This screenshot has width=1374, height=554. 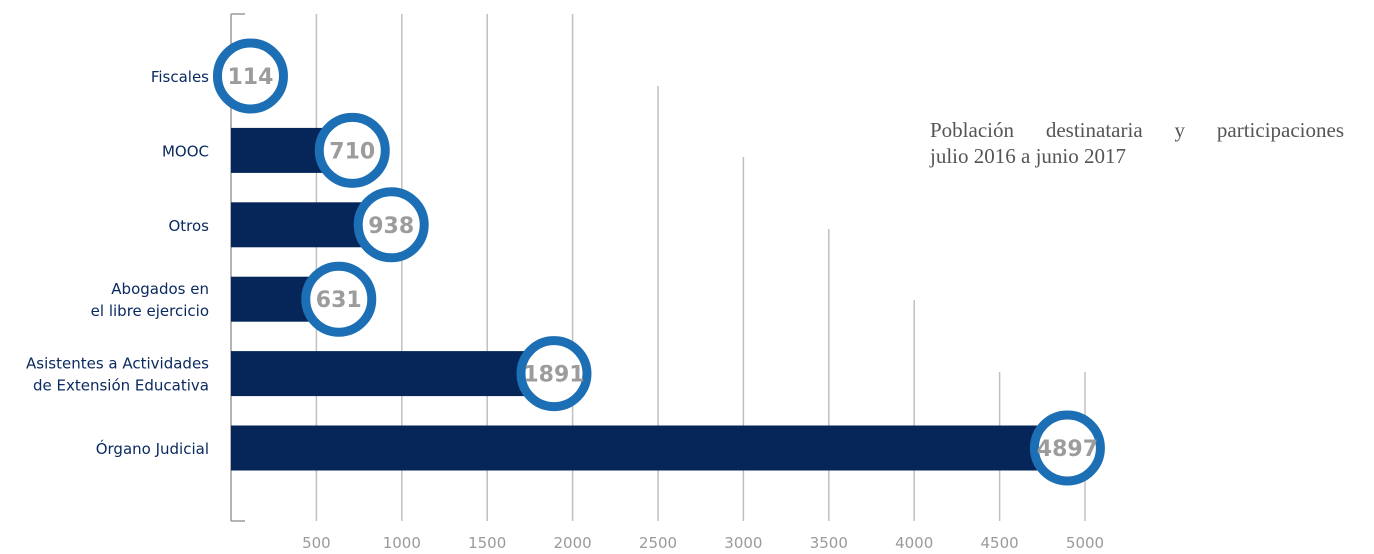 I want to click on x-tick-label-2500: 2500, so click(x=658, y=543).